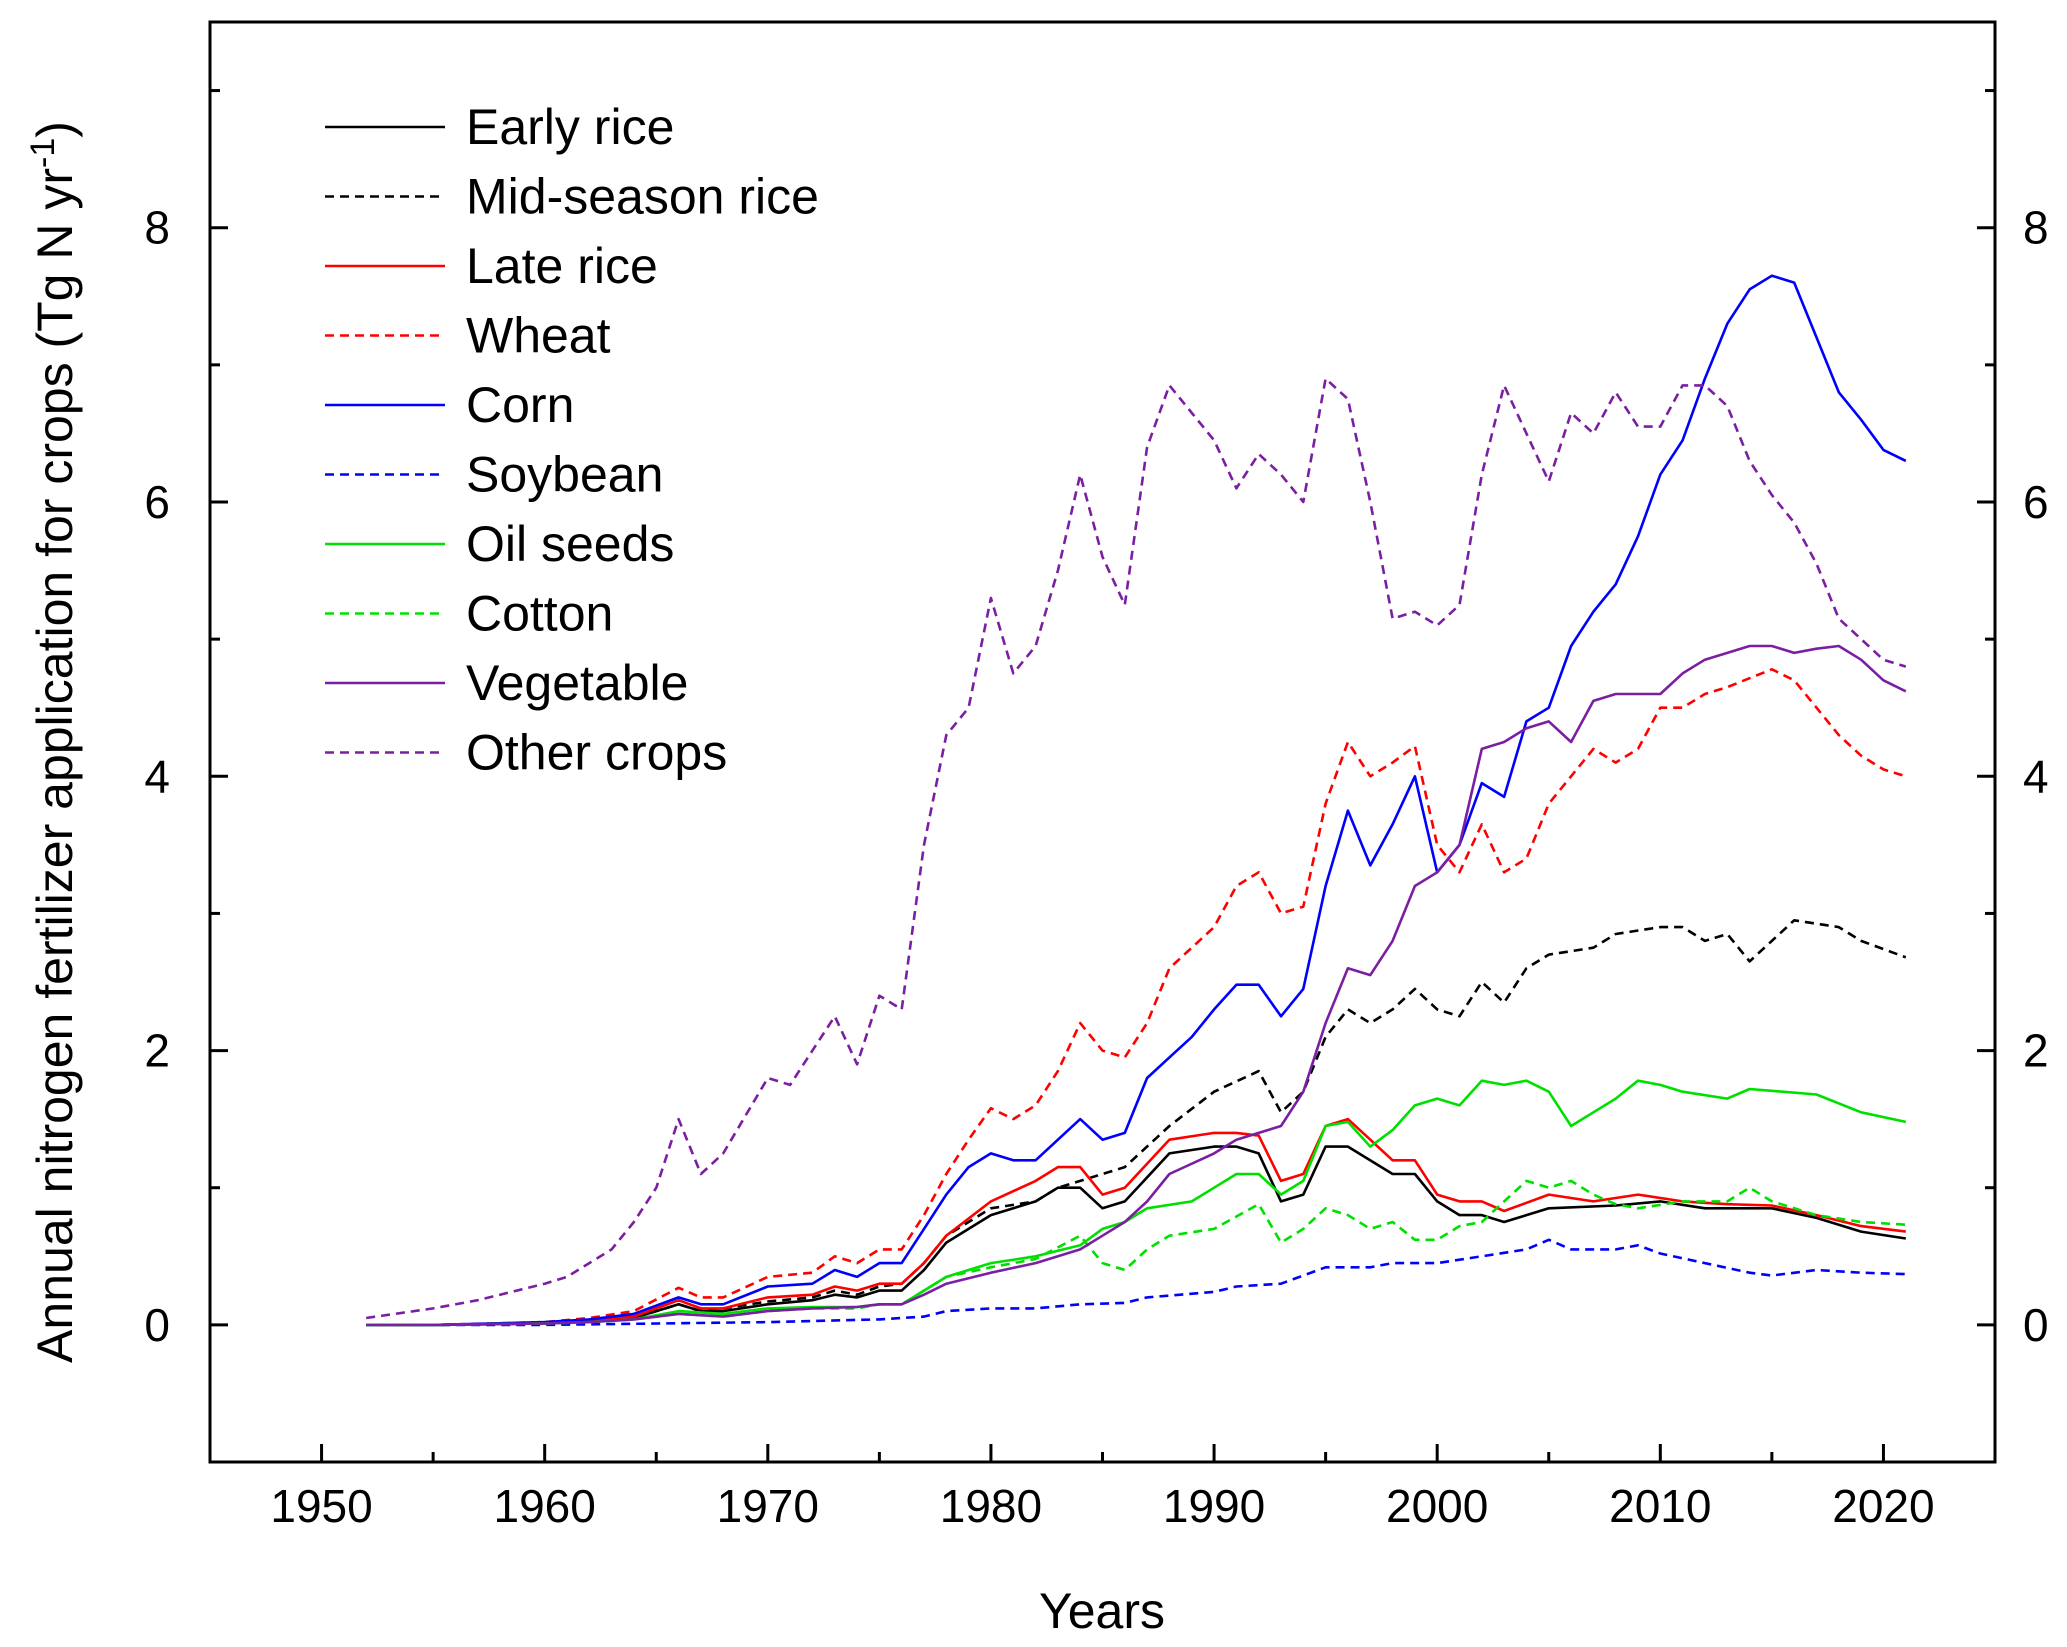 This screenshot has height=1647, width=2067. I want to click on x-tick-label: 2000, so click(1437, 1506).